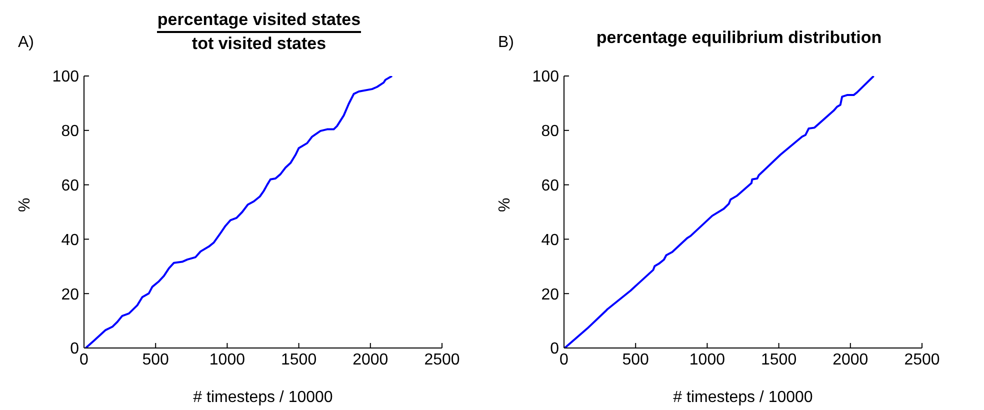 Image resolution: width=984 pixels, height=410 pixels. What do you see at coordinates (506, 43) in the screenshot?
I see `text: B)` at bounding box center [506, 43].